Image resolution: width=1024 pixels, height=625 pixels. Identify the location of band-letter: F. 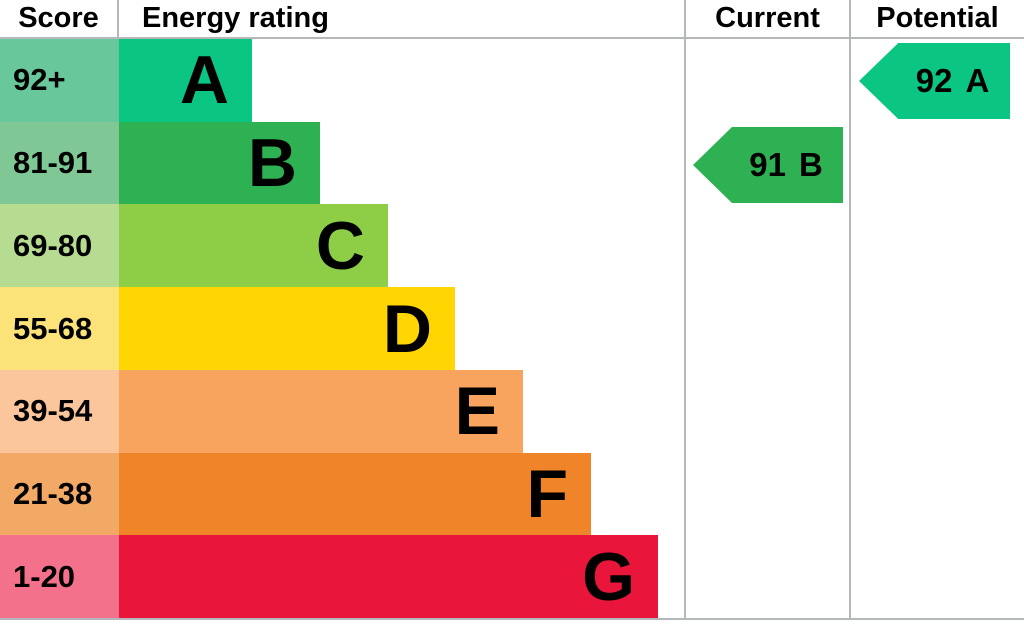
(547, 493).